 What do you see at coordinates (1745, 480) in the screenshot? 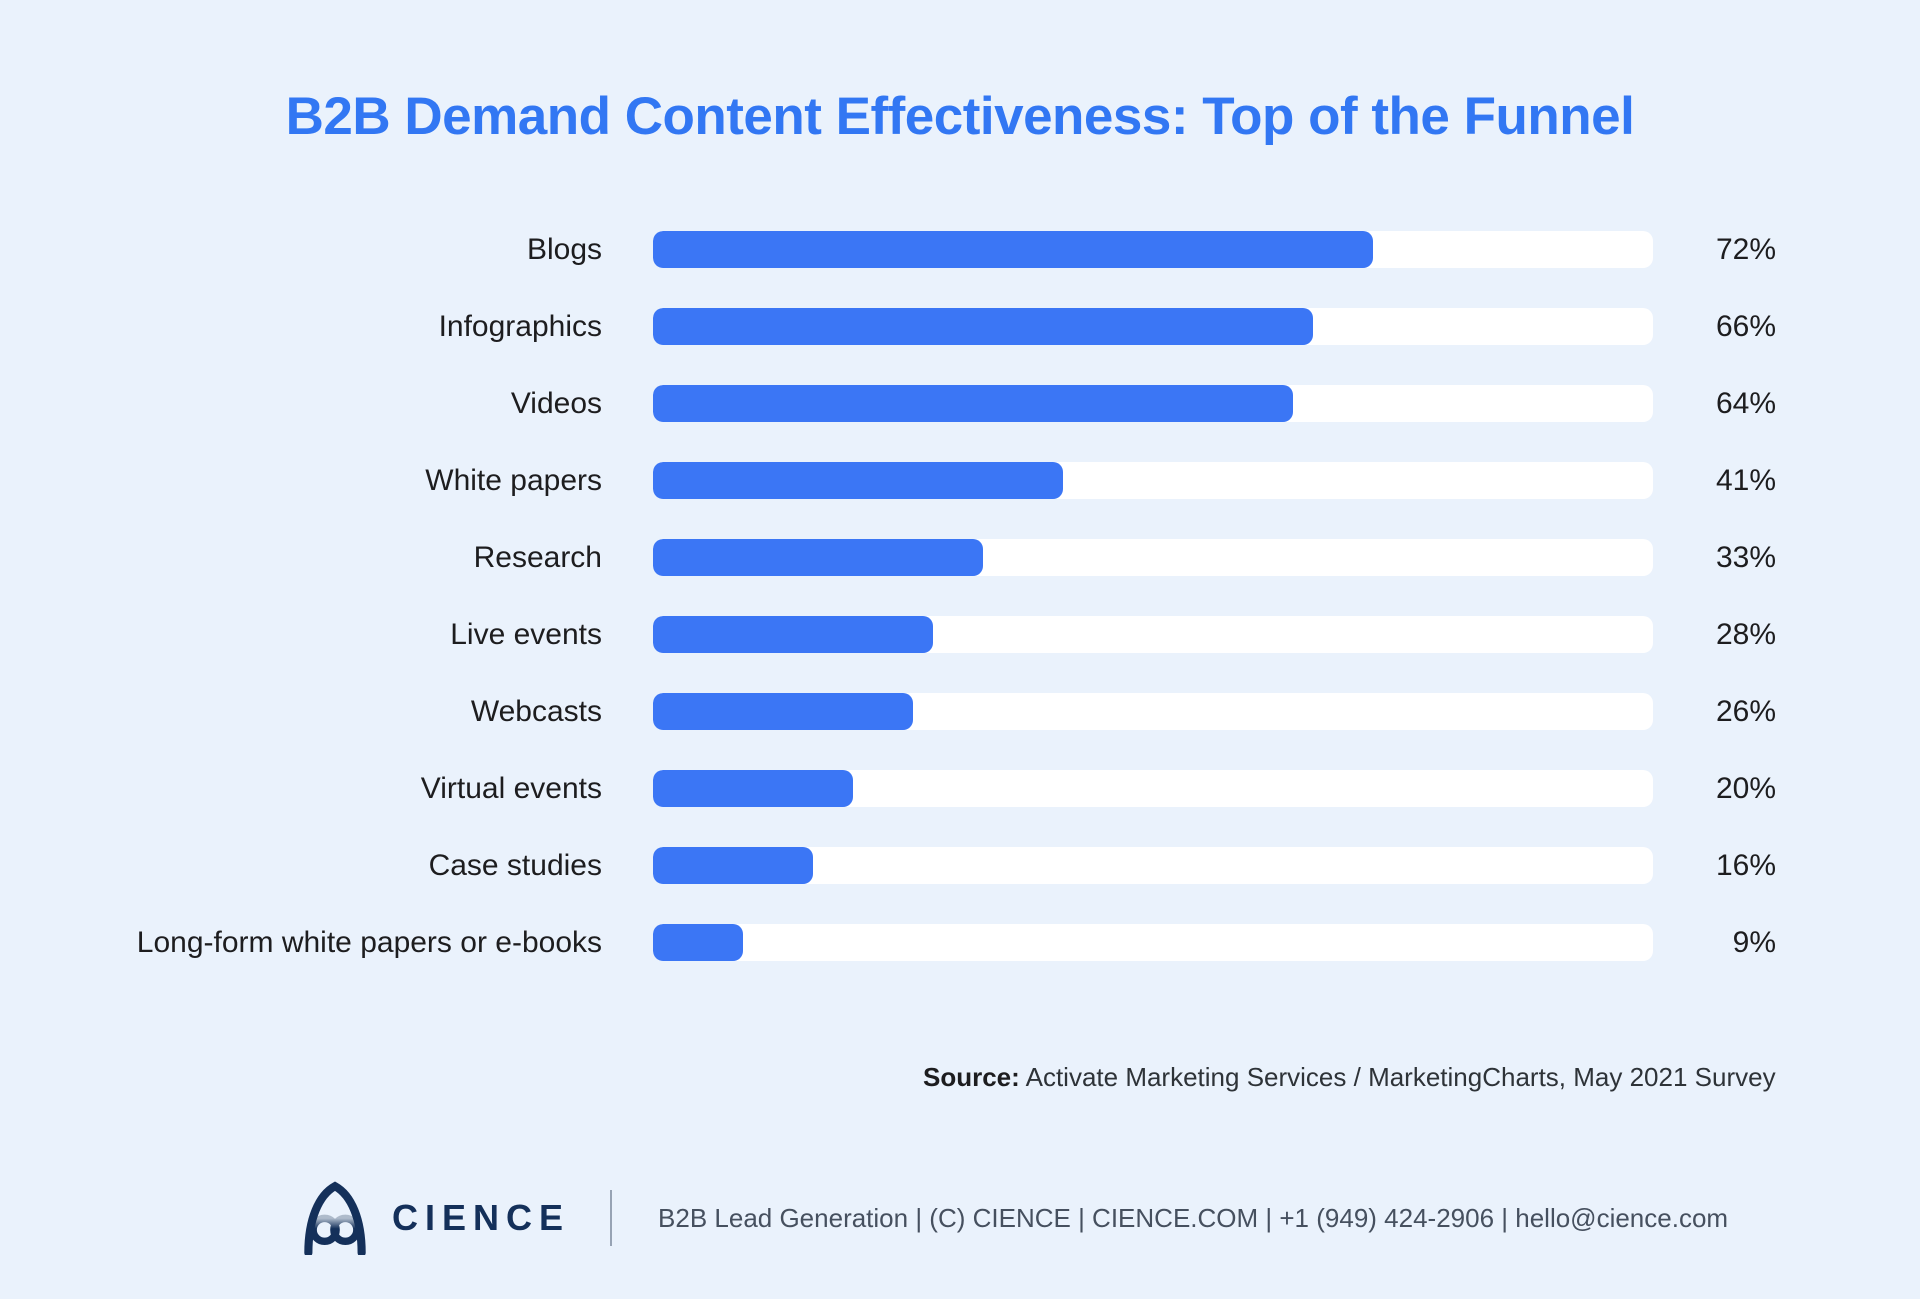
I see `value-label: 41%` at bounding box center [1745, 480].